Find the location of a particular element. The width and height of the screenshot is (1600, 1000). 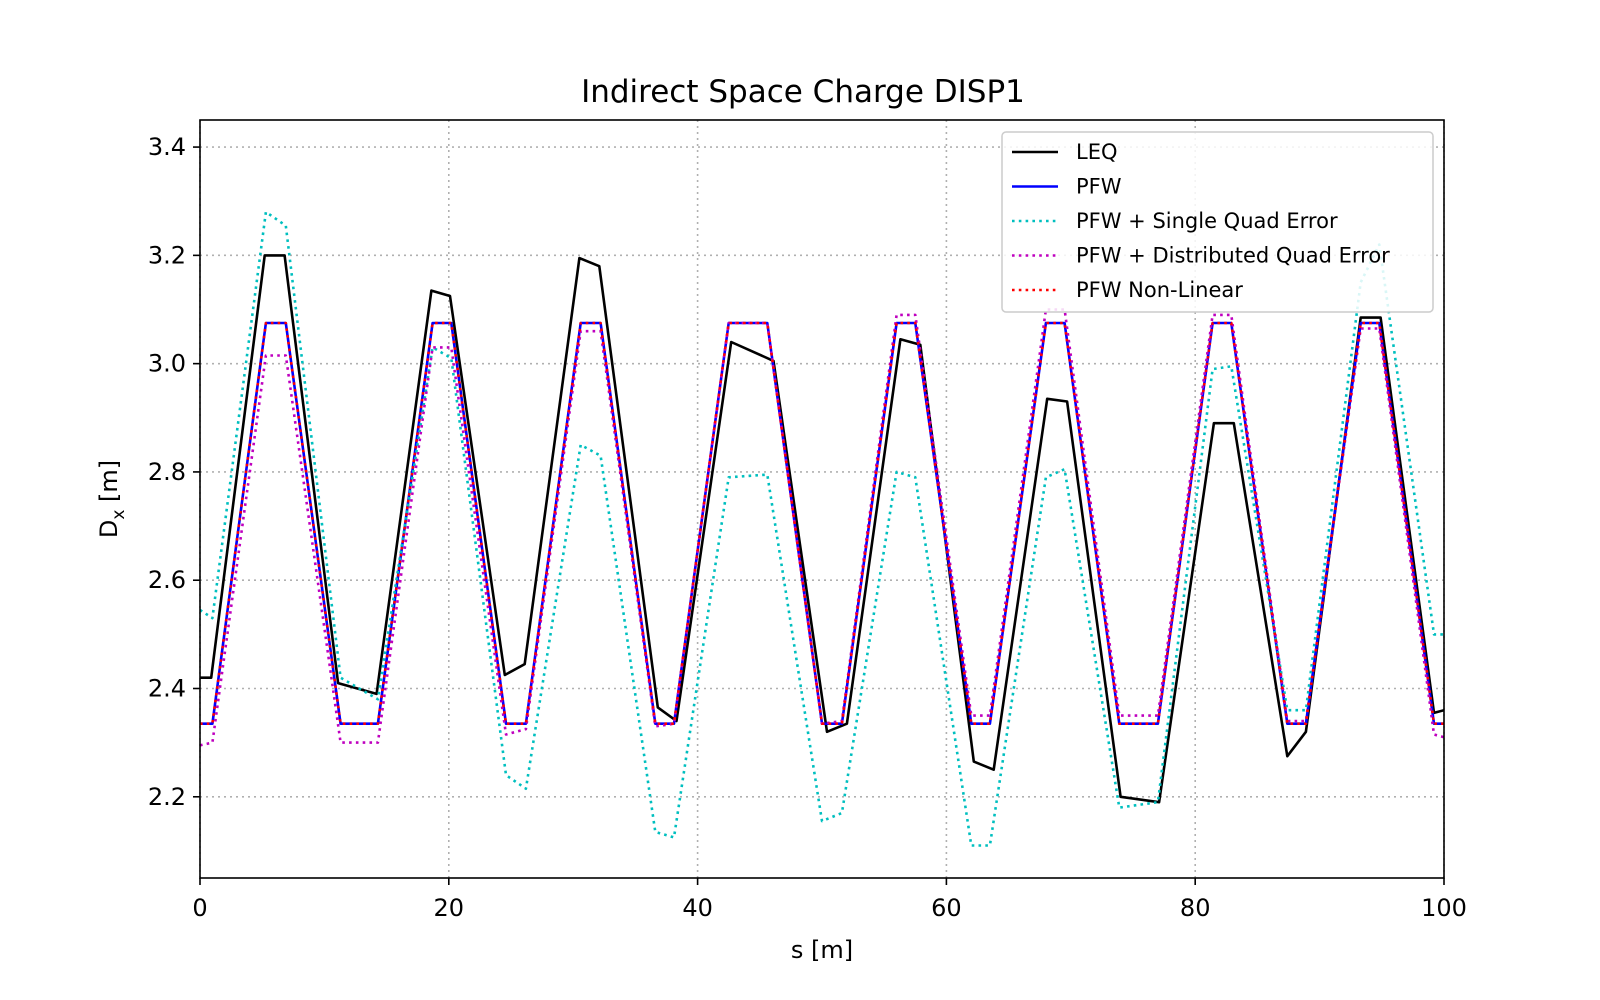

legend-label: PFW Non-Linear is located at coordinates (1159, 290).